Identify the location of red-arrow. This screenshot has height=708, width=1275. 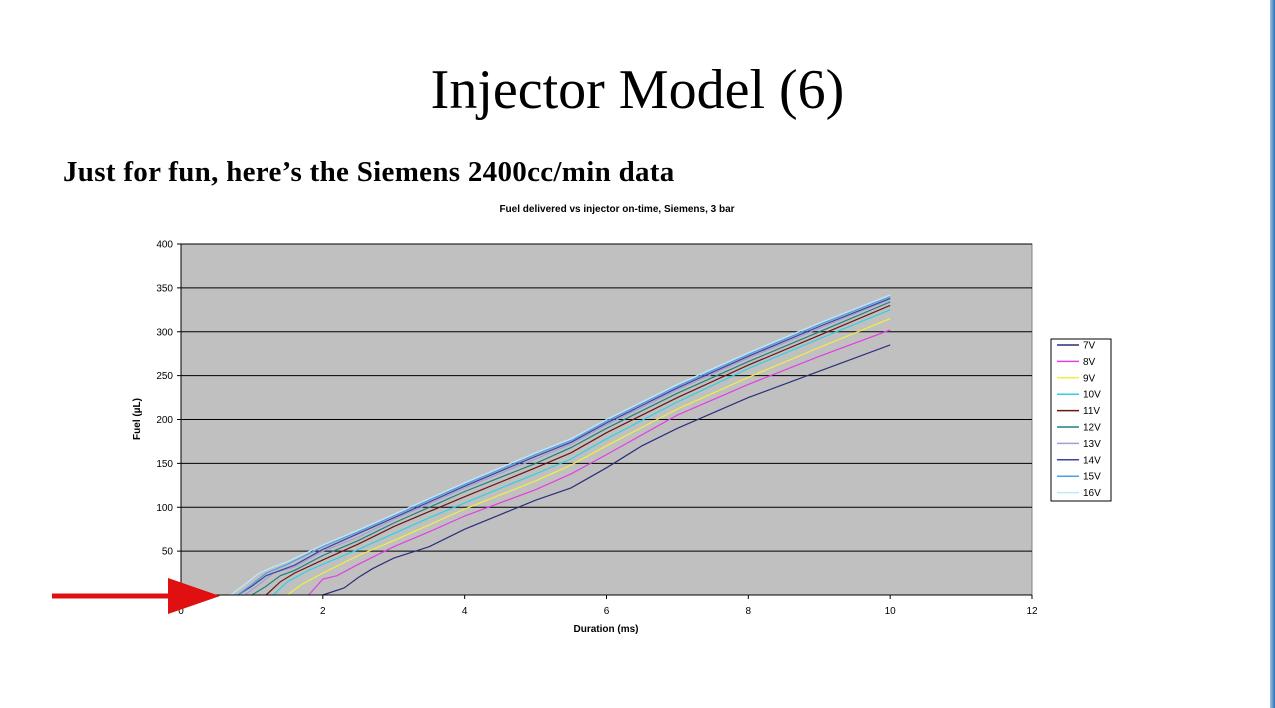
(136, 596).